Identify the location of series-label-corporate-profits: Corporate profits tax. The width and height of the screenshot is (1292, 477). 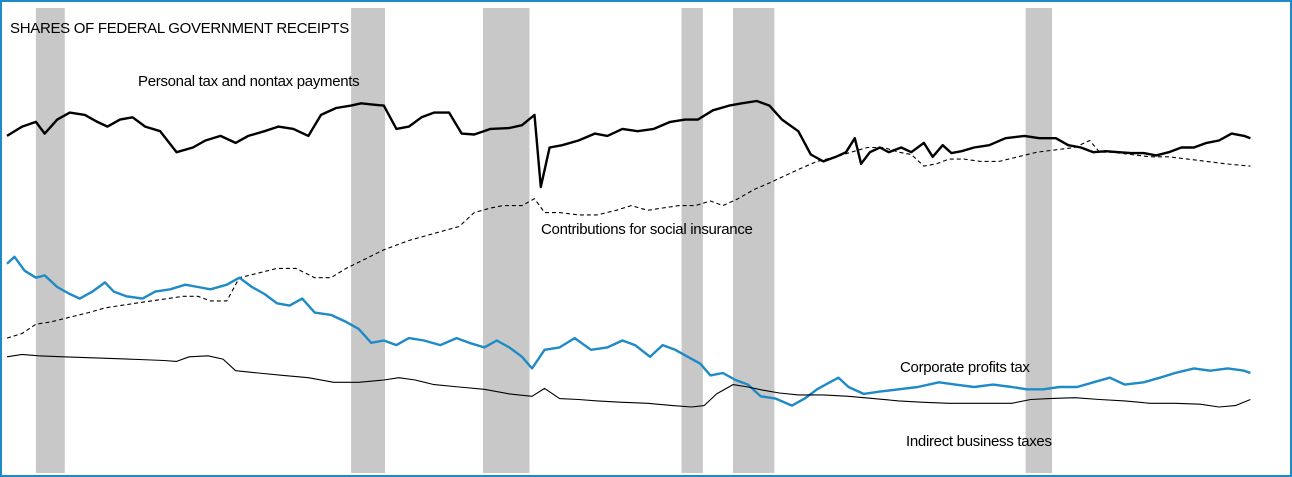
(965, 367).